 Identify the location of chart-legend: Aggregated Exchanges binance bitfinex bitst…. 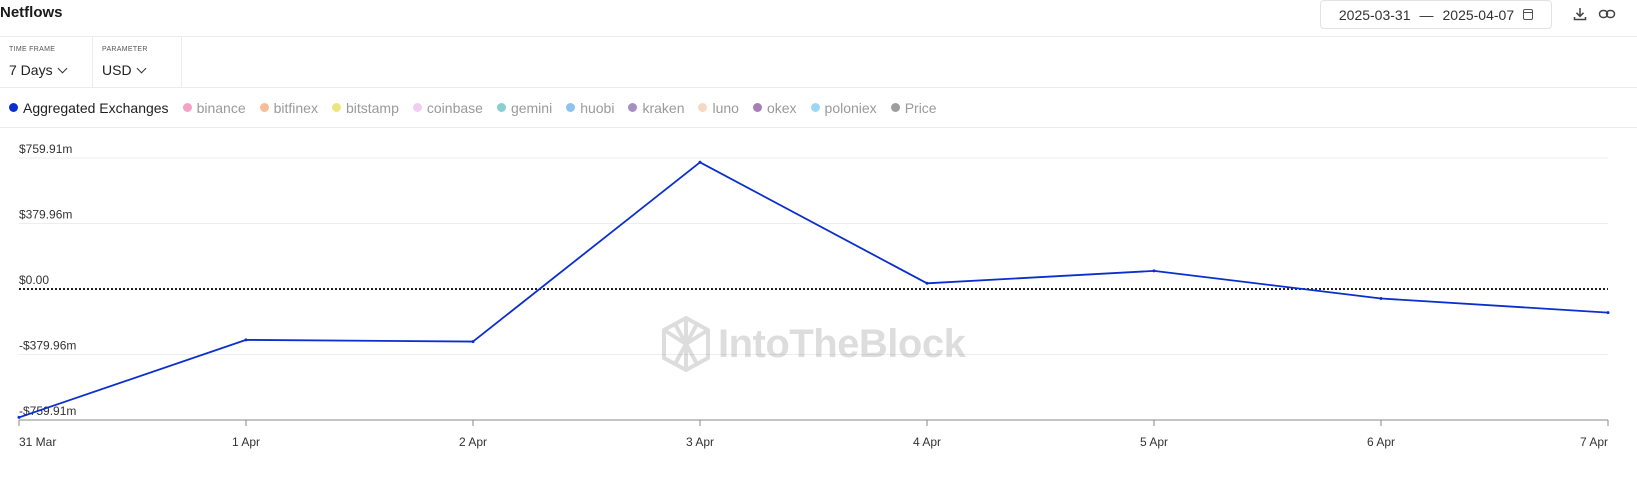
(818, 108).